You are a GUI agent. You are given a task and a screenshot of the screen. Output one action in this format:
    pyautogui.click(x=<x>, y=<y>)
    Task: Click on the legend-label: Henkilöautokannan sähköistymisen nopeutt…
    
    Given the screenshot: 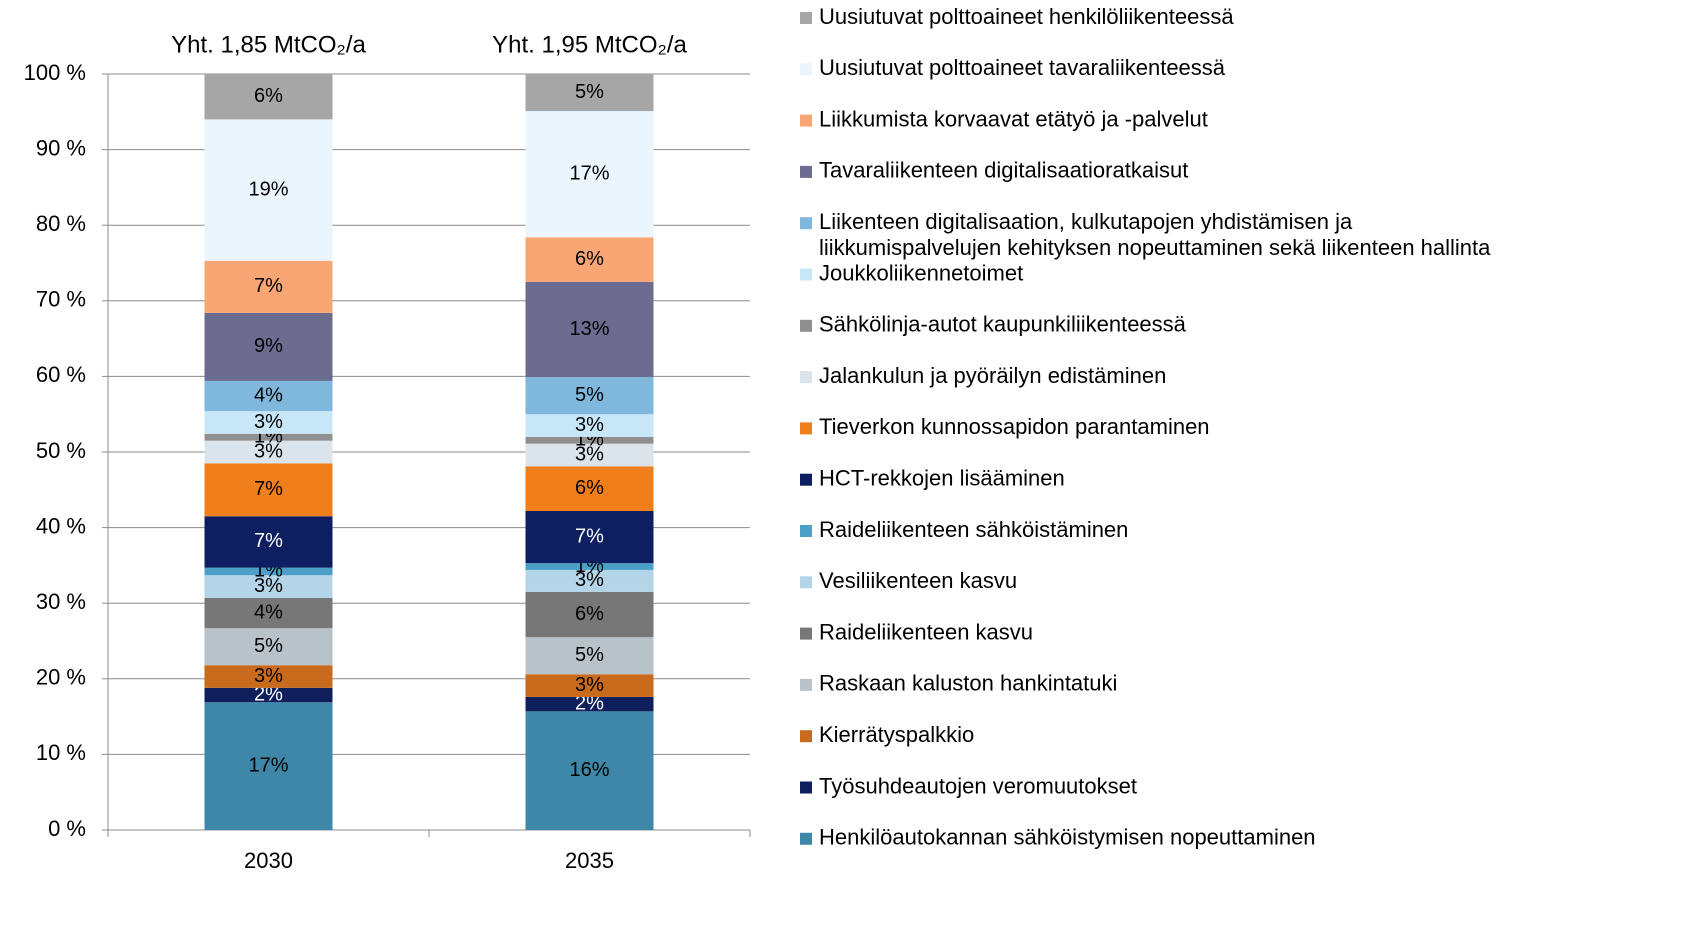 What is the action you would take?
    pyautogui.click(x=1067, y=837)
    